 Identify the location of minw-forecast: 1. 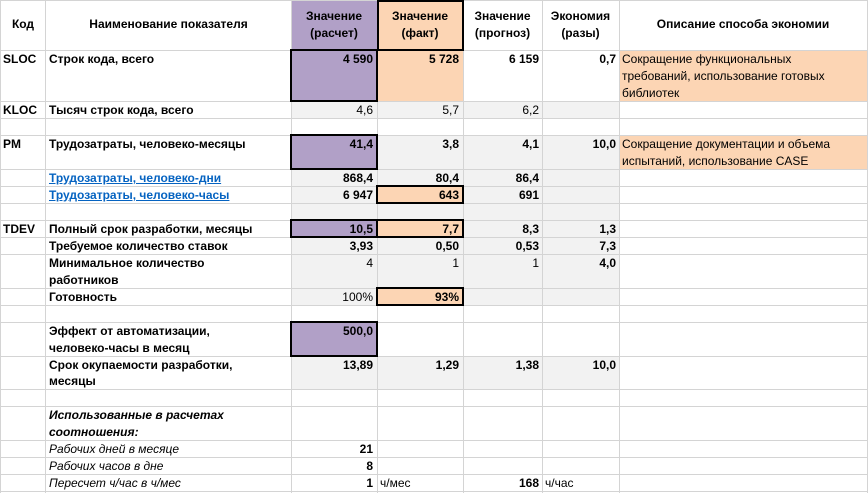
(535, 263).